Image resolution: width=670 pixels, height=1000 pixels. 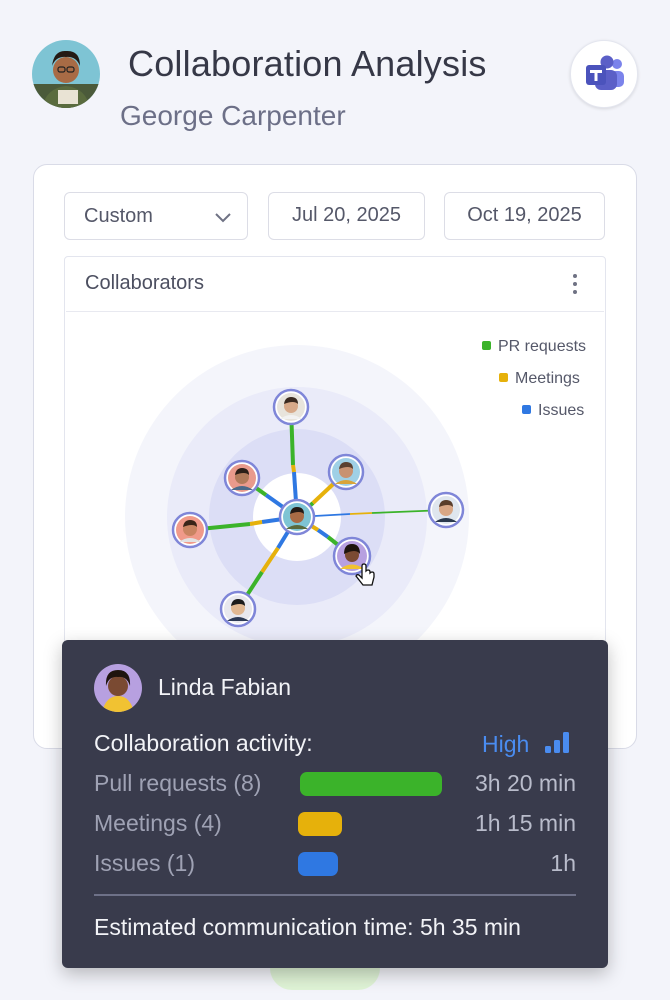 What do you see at coordinates (178, 783) in the screenshot?
I see `pull-requests-label: Pull requests (8)` at bounding box center [178, 783].